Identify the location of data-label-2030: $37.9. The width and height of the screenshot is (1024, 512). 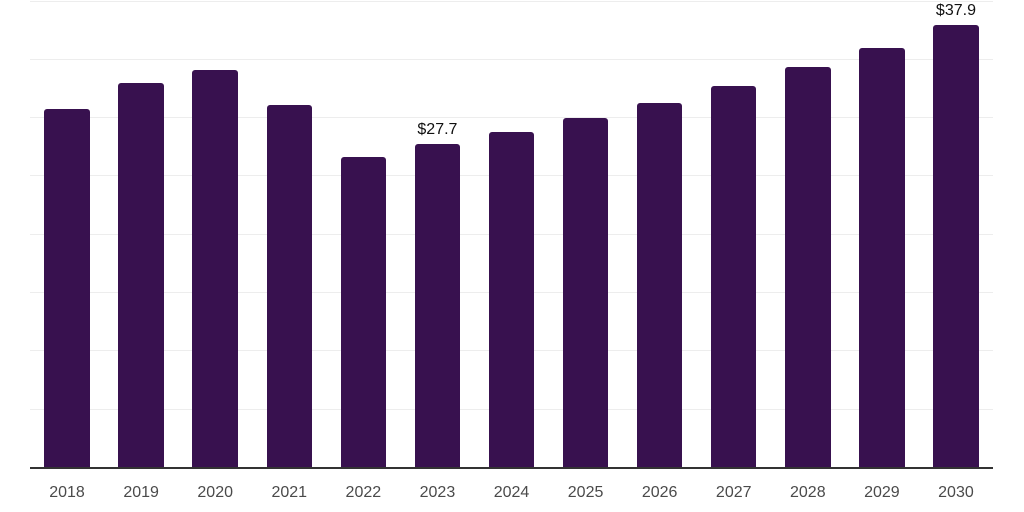
(955, 10).